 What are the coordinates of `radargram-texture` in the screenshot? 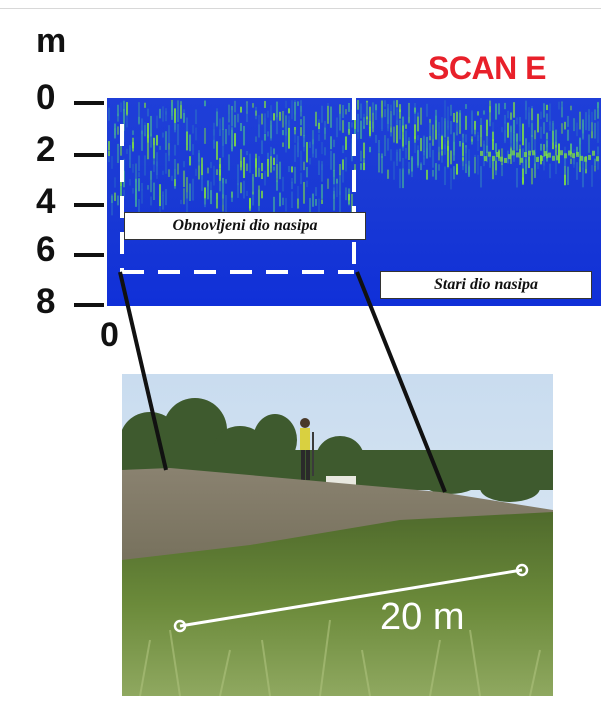 It's located at (353, 158).